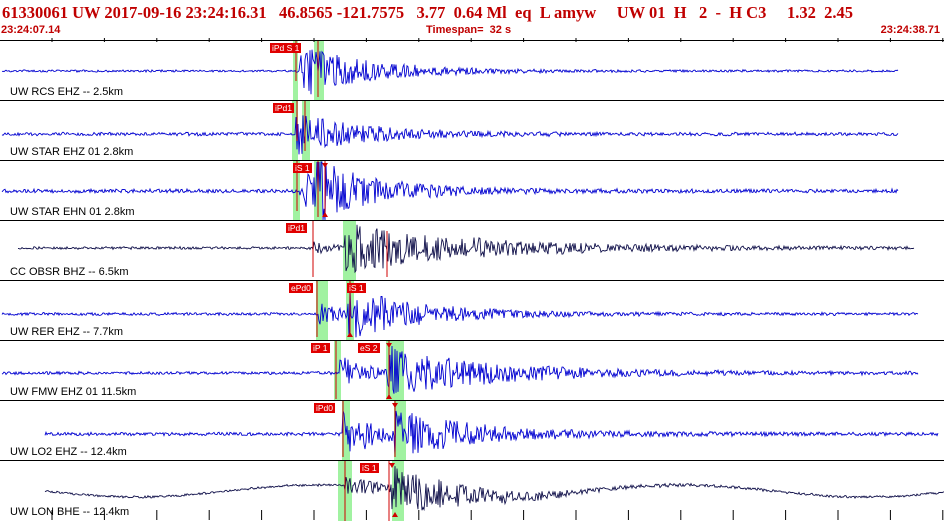 This screenshot has height=521, width=944. Describe the element at coordinates (301, 288) in the screenshot. I see `pick-label: ePd0` at that location.